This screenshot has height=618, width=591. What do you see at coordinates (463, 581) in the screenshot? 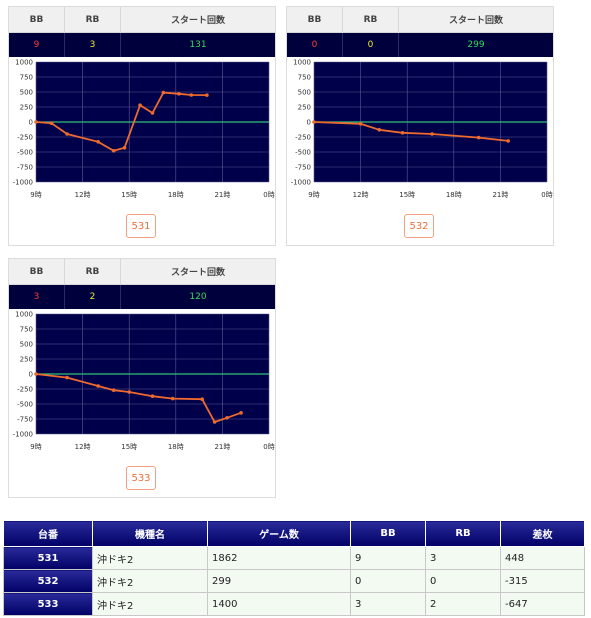
I see `rb-cell: 0` at bounding box center [463, 581].